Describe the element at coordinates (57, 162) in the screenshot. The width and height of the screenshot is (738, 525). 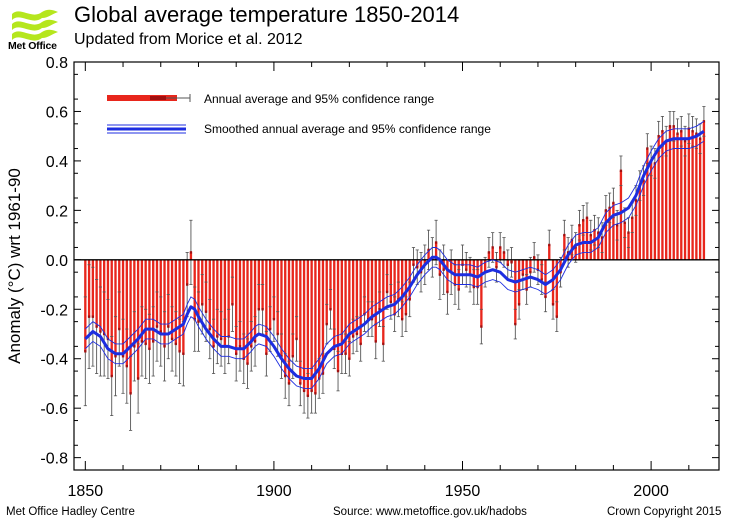
I see `y-tick-label: 0.4` at that location.